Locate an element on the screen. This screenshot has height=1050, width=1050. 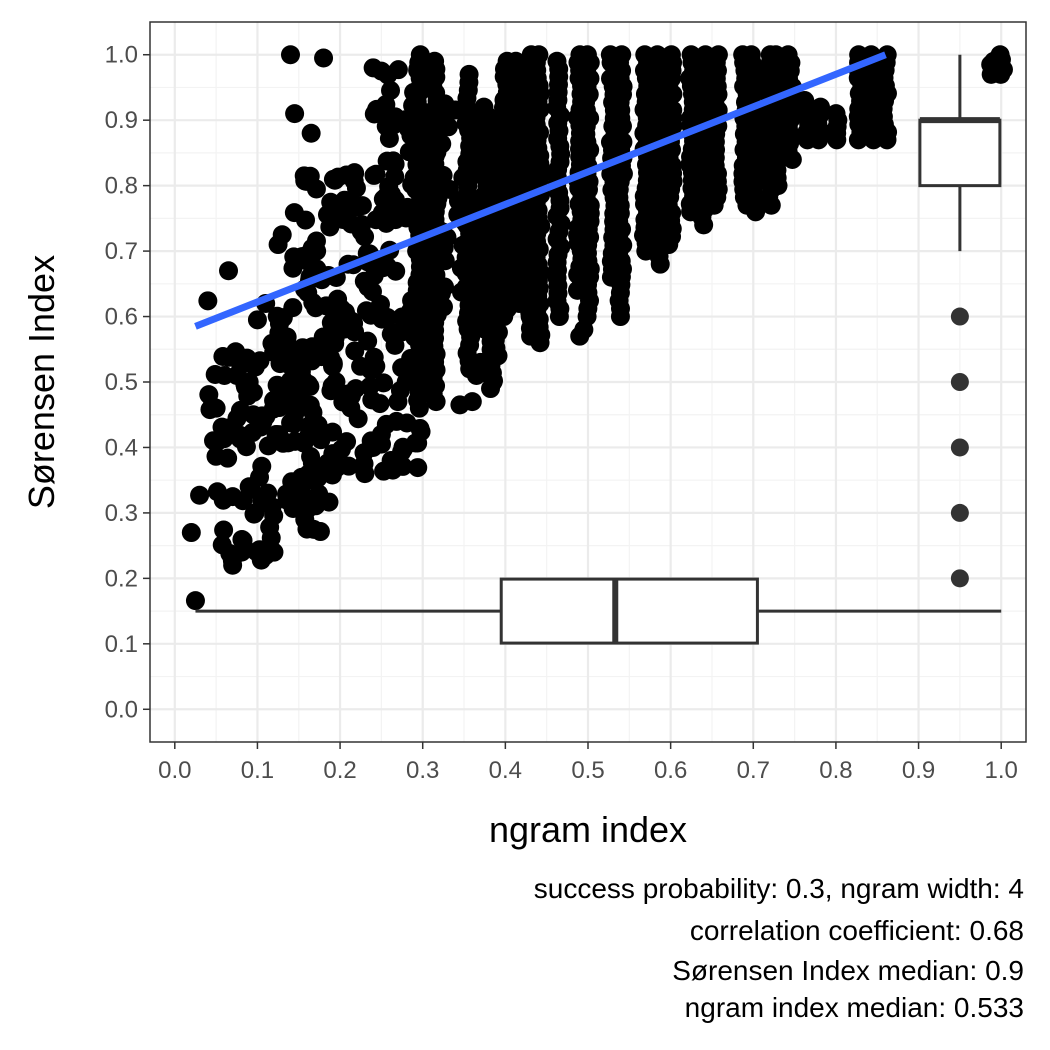
y-tick-label: 0.2 is located at coordinates (121, 578).